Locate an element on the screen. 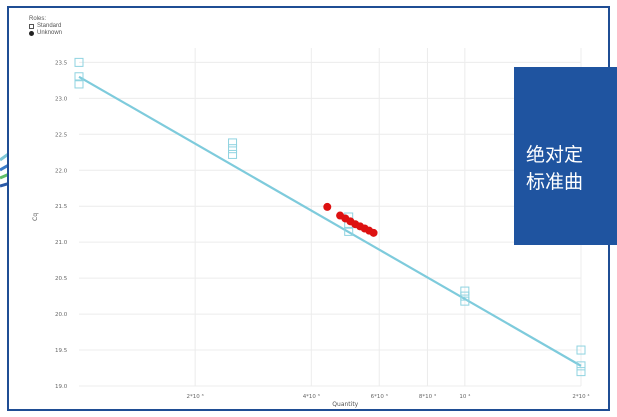 The height and width of the screenshot is (417, 617). y-tick-label: 22.0 is located at coordinates (61, 171).